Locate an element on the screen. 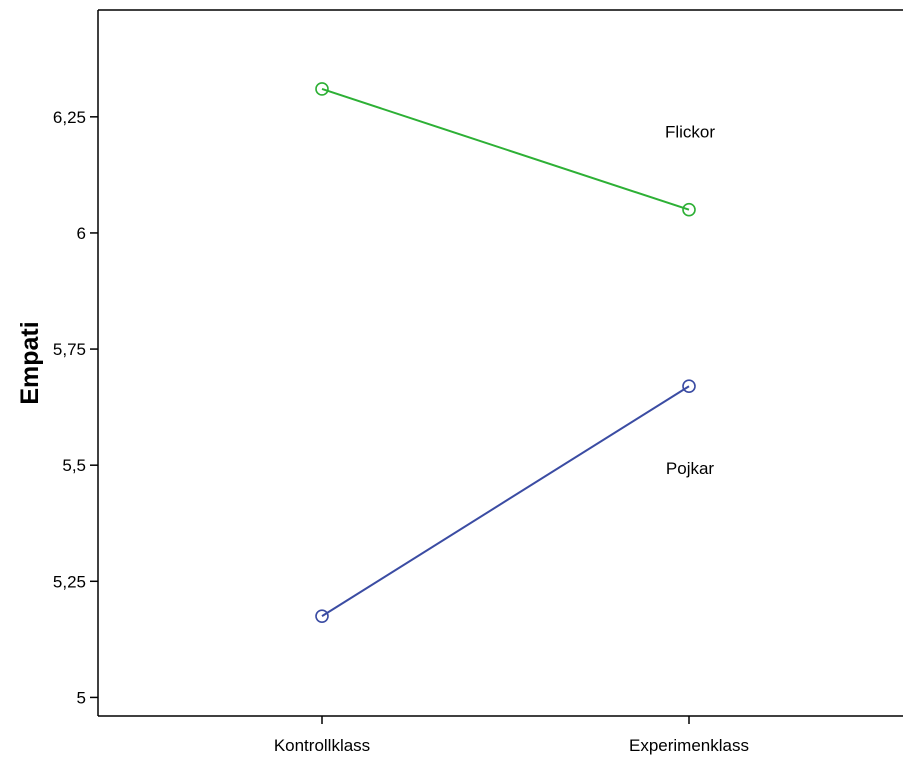 The height and width of the screenshot is (761, 903). series-label-flickor: Flickor is located at coordinates (690, 132).